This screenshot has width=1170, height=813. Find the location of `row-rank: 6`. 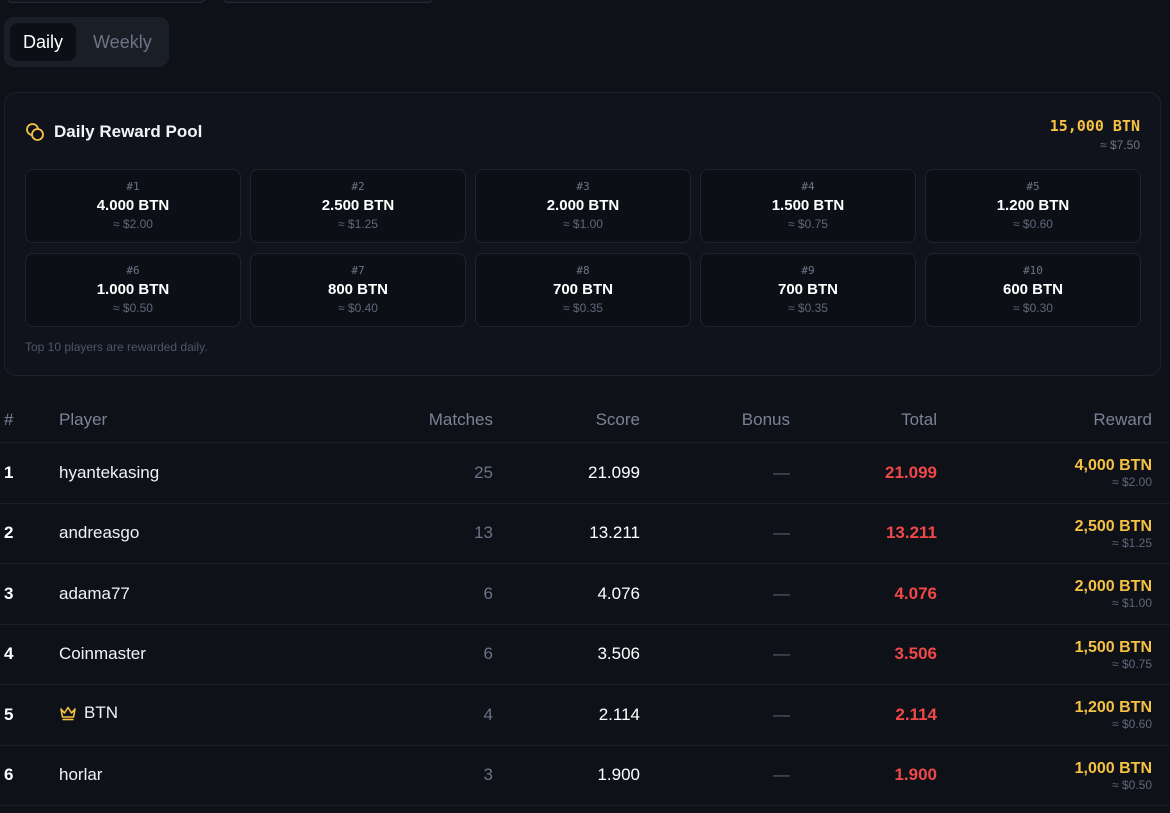

row-rank: 6 is located at coordinates (29, 775).